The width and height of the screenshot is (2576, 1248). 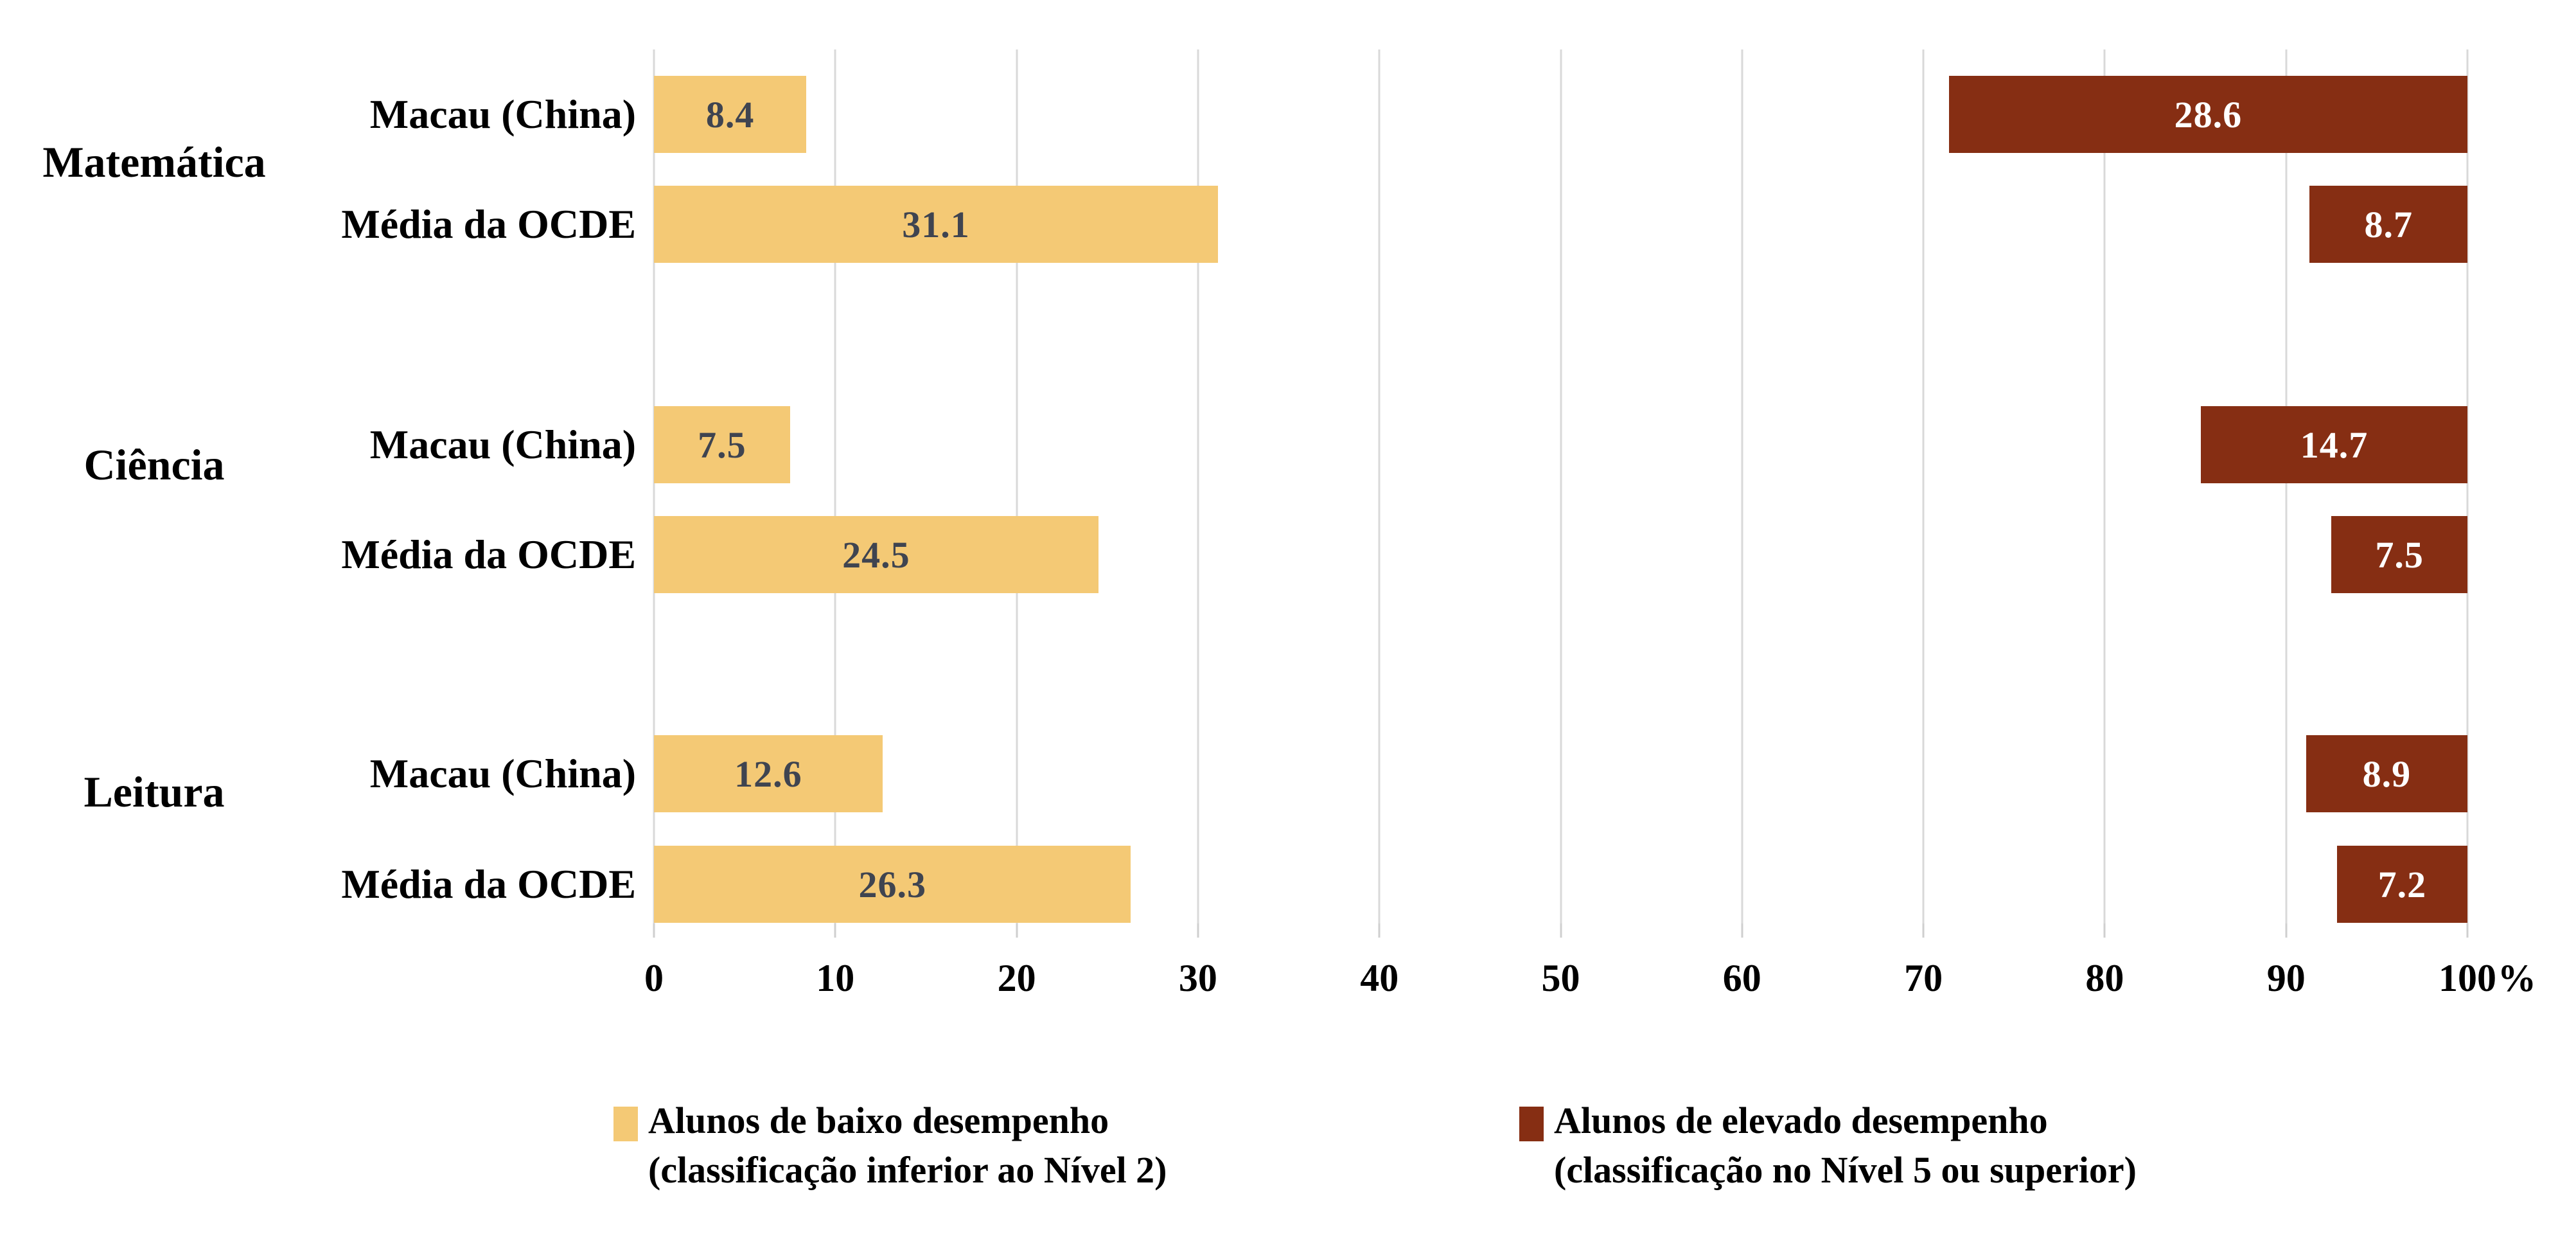 I want to click on bar-value-label: 12.6, so click(x=768, y=774).